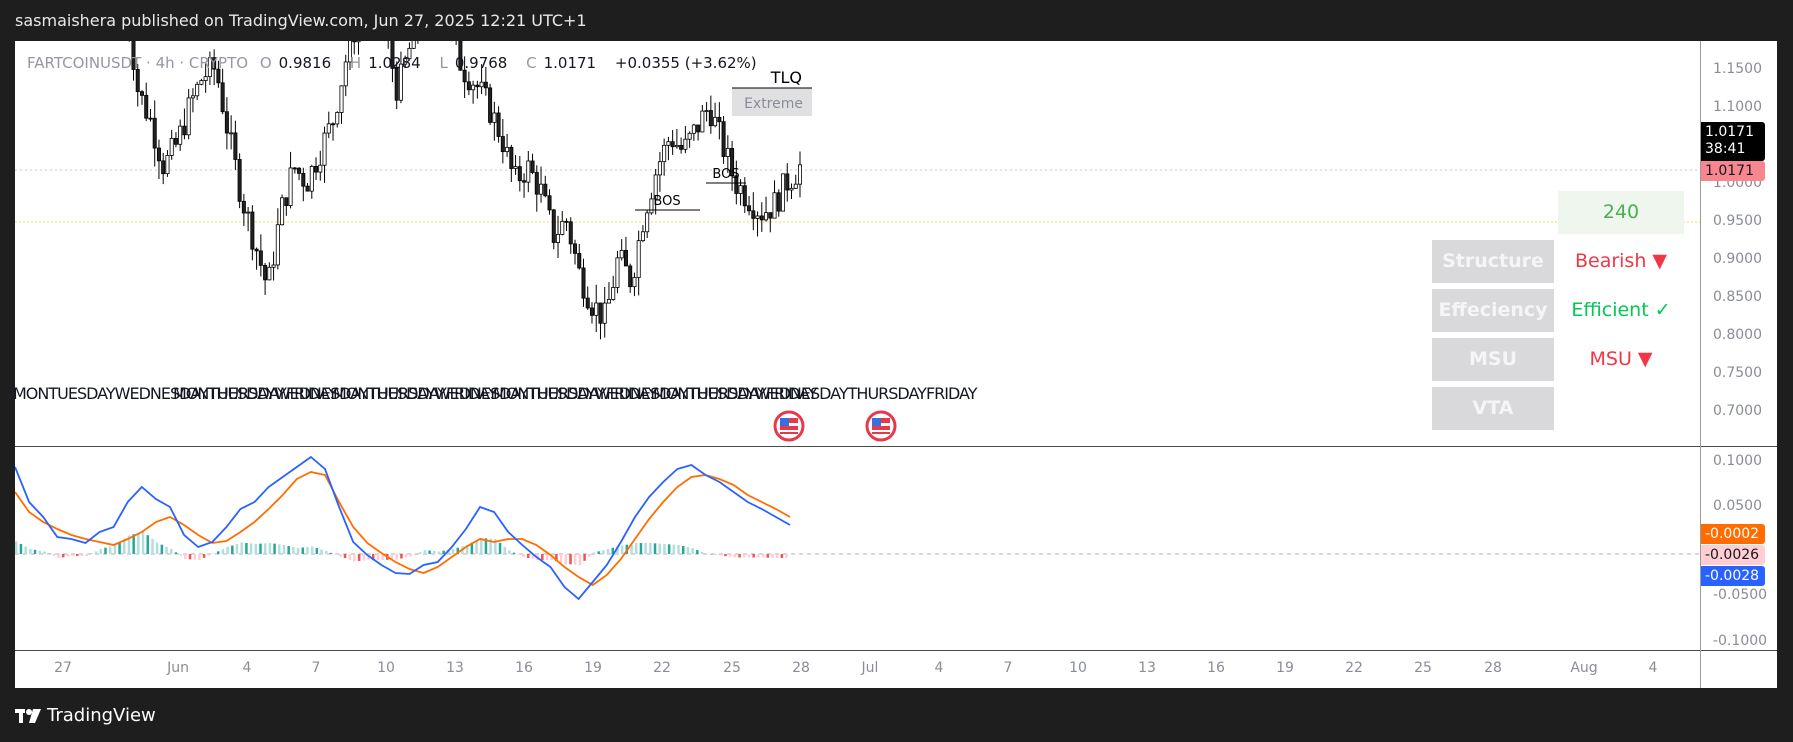  What do you see at coordinates (1733, 555) in the screenshot?
I see `histogram-value-tag: -0.0026` at bounding box center [1733, 555].